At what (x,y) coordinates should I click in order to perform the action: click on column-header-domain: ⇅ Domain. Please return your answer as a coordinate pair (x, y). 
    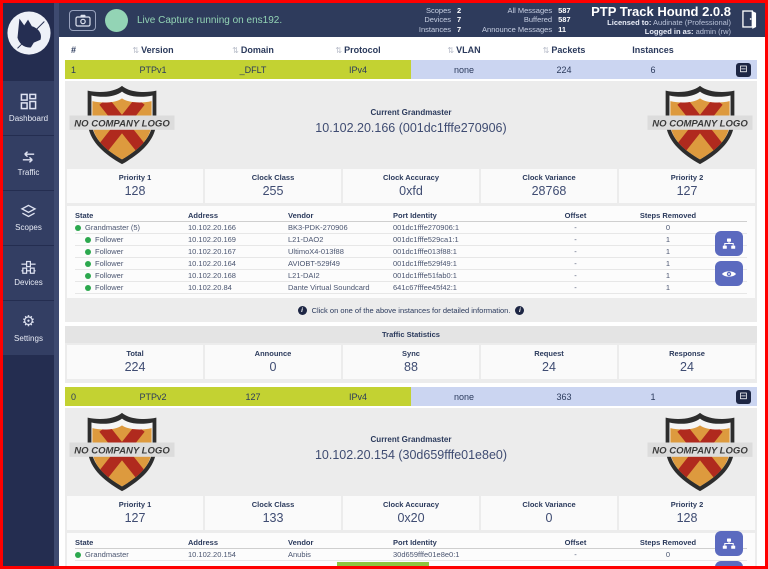
    Looking at the image, I should click on (253, 50).